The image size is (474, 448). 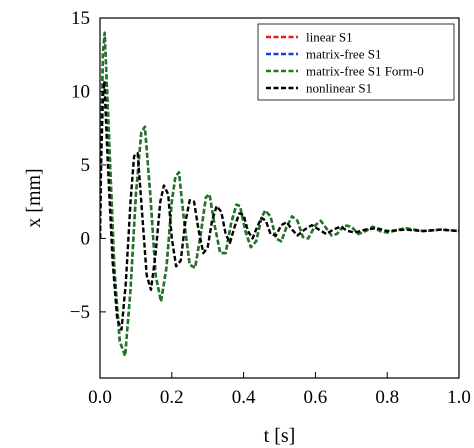 What do you see at coordinates (172, 397) in the screenshot?
I see `x-tick-label: 0.2` at bounding box center [172, 397].